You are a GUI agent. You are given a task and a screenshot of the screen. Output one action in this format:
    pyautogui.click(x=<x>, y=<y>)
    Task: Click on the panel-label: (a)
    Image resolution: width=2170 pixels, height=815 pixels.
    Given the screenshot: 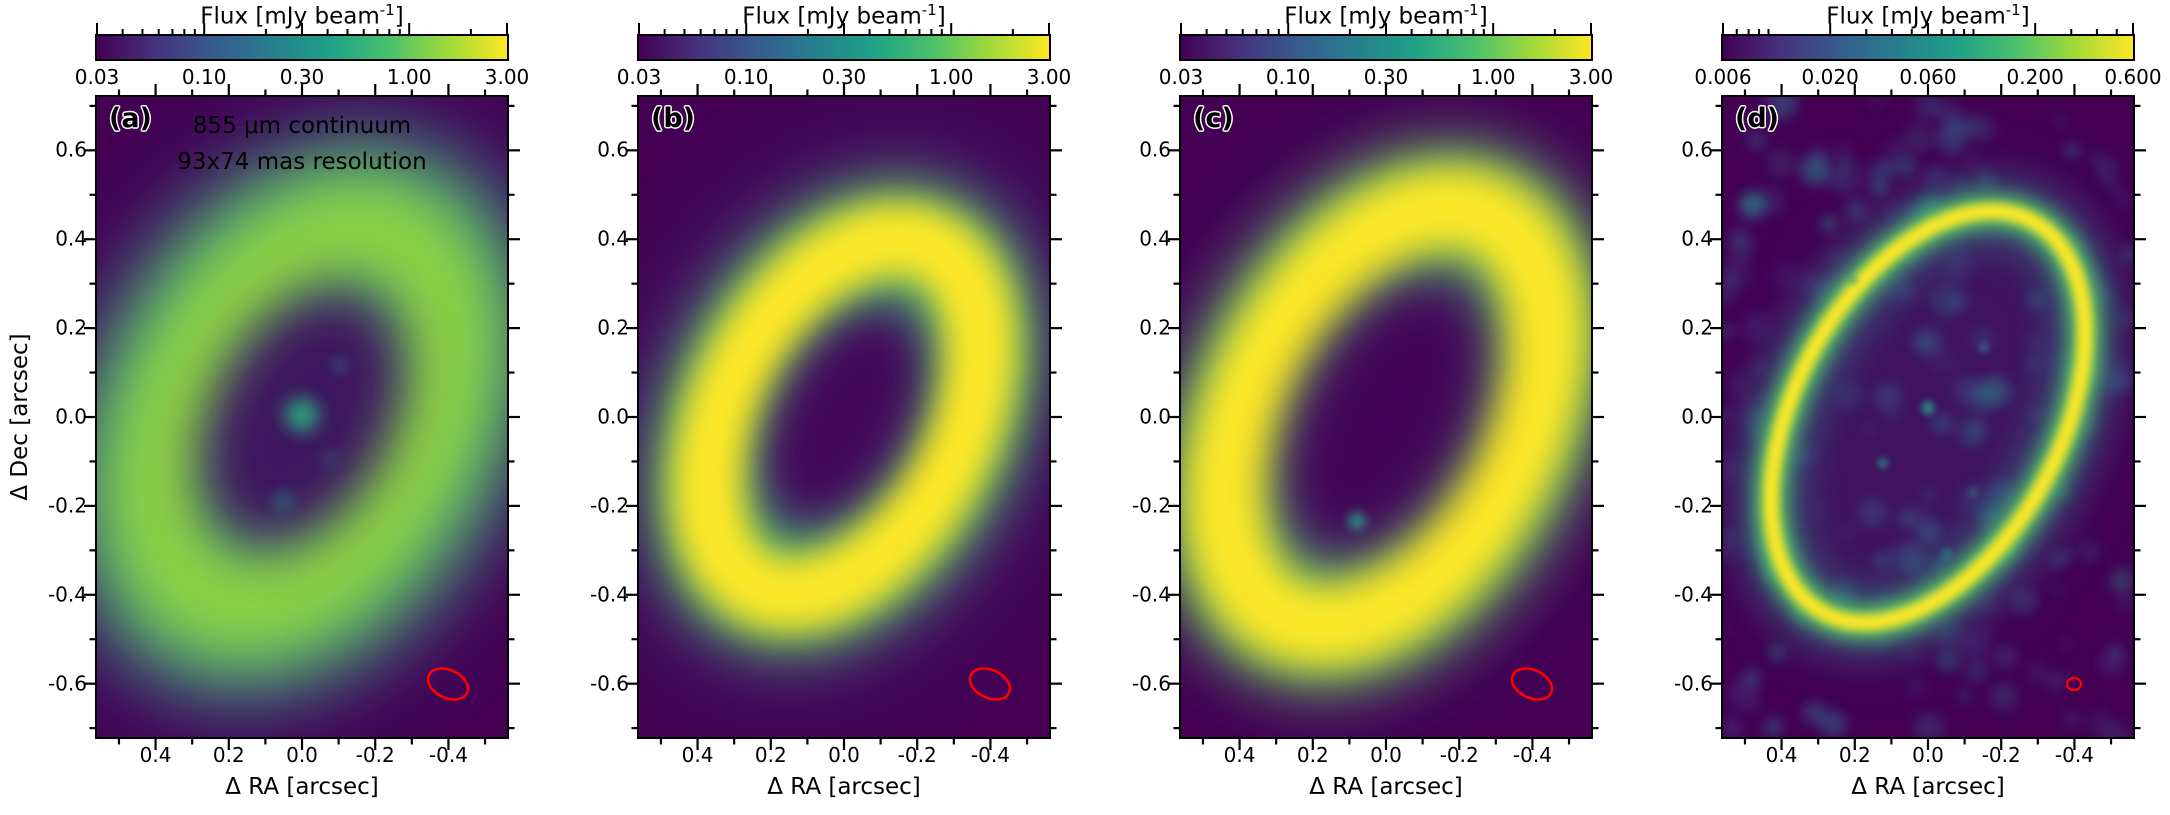 What is the action you would take?
    pyautogui.click(x=130, y=118)
    